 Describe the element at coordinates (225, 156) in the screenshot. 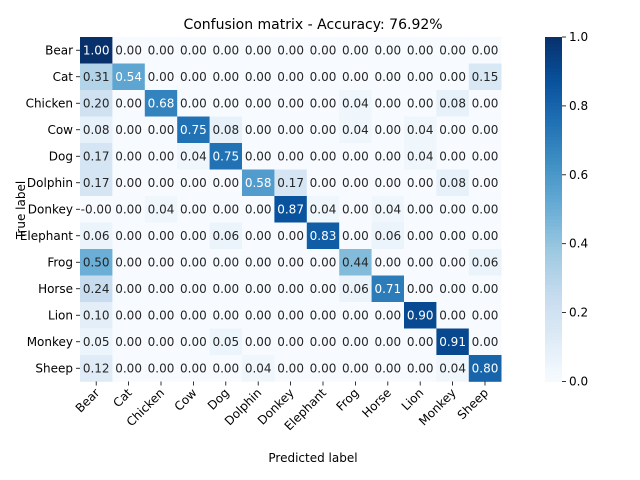

I see `heatmap-cell-label: 0.75` at that location.